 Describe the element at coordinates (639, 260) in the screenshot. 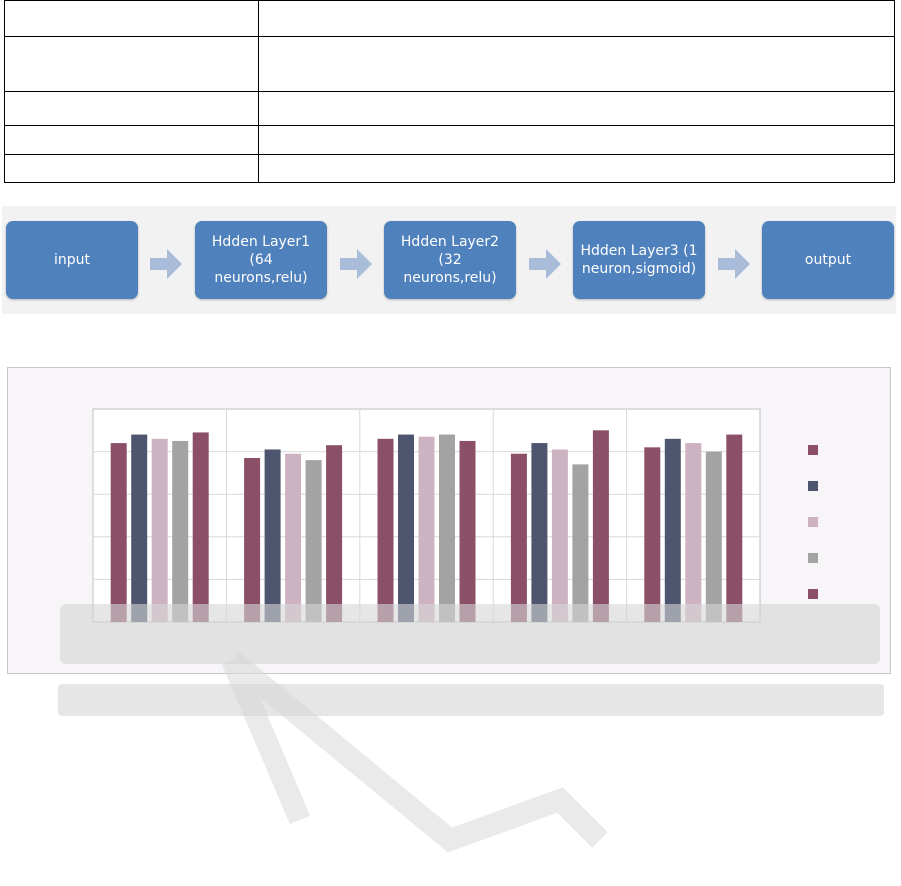

I see `node-hidden-layer-3: Hdden Layer3 (1 neuron,sigmoid)` at that location.